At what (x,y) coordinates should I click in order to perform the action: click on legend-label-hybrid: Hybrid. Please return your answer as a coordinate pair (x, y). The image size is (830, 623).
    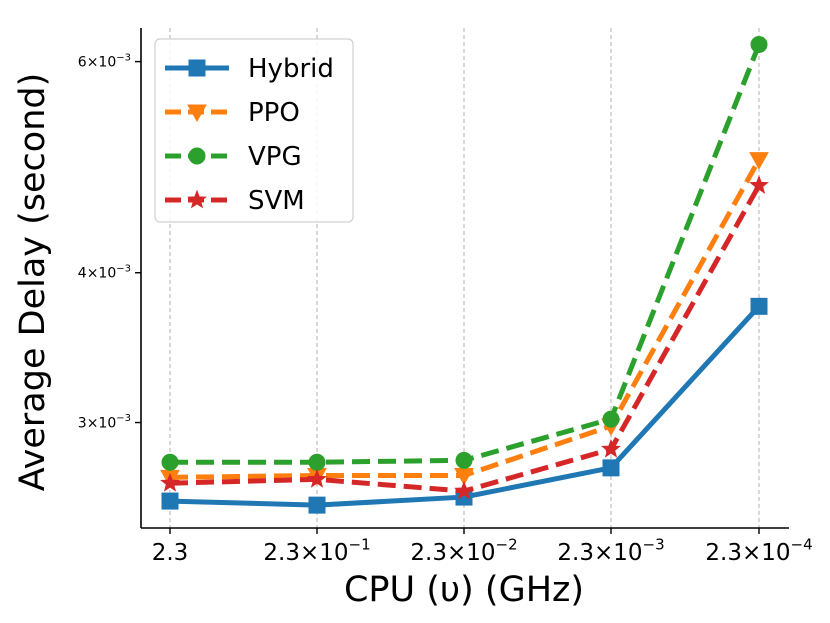
    Looking at the image, I should click on (291, 69).